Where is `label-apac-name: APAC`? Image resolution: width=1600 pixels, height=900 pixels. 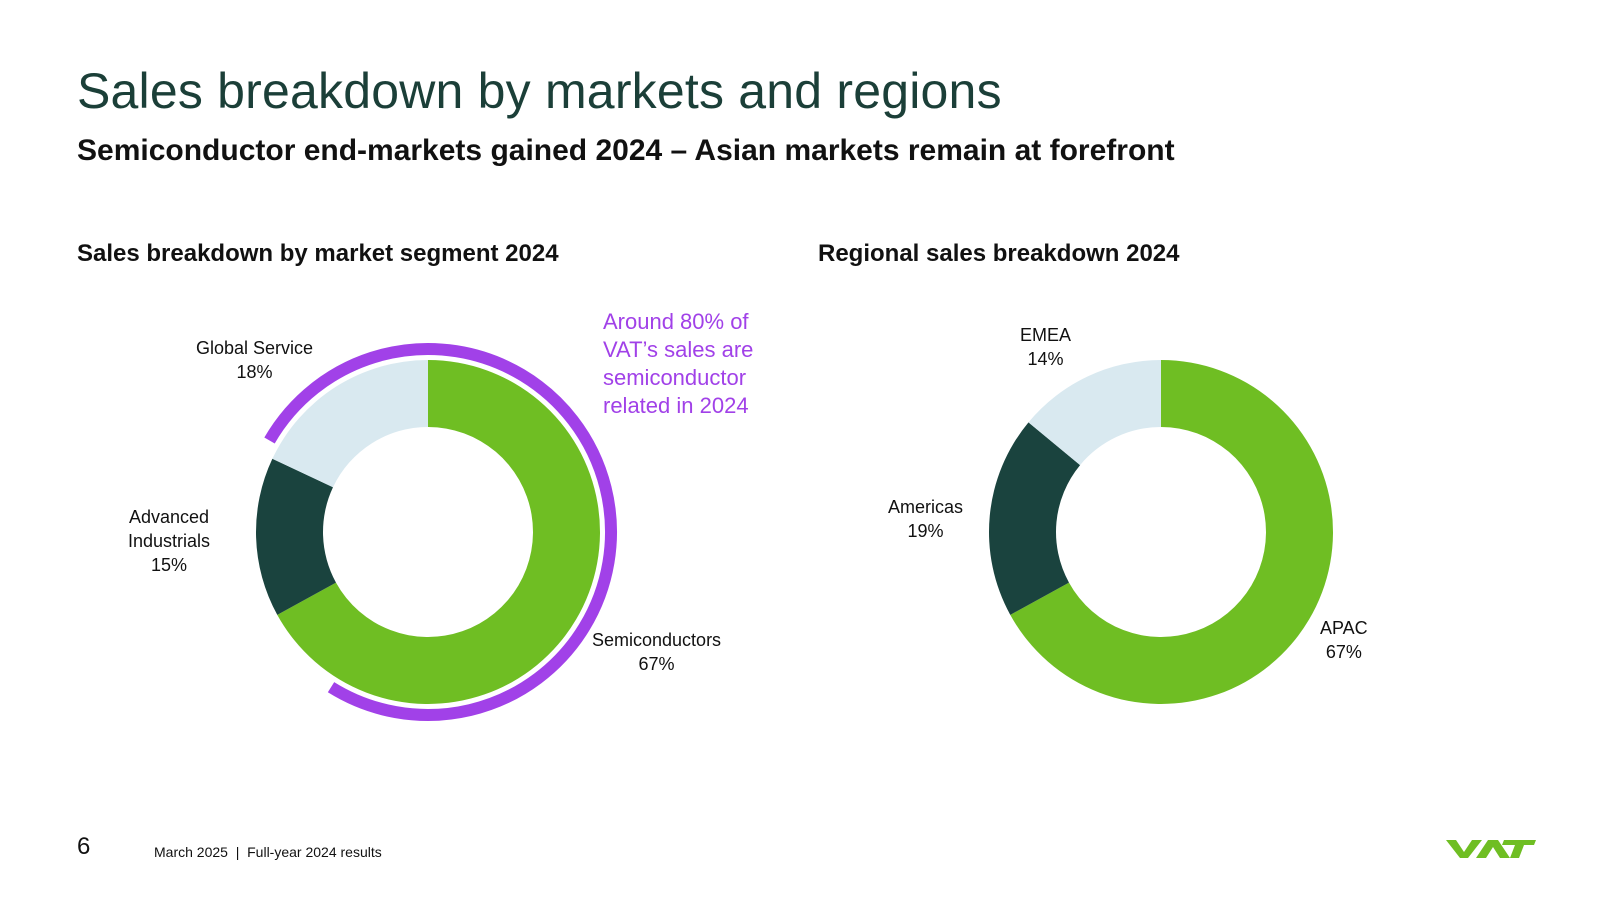
label-apac-name: APAC is located at coordinates (1344, 628).